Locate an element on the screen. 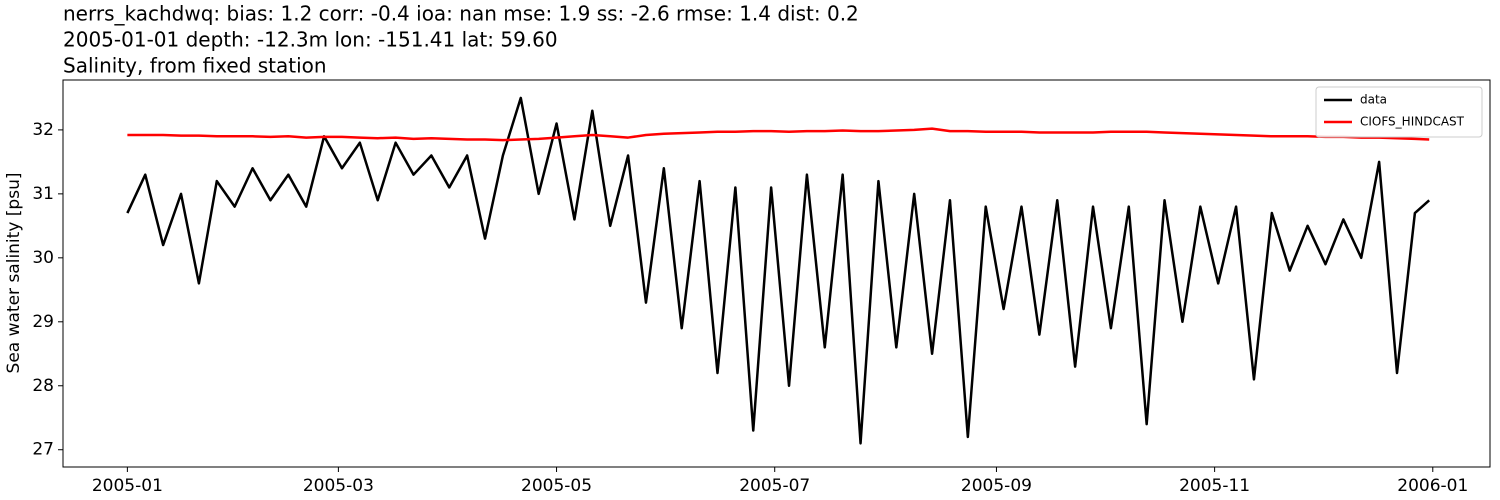  x-tick-label: 2005-11 is located at coordinates (1214, 486).